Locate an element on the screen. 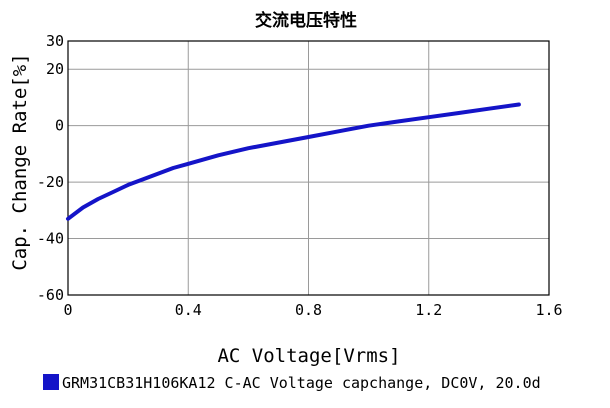 The width and height of the screenshot is (610, 408). x-tick-label: 0 is located at coordinates (67, 310).